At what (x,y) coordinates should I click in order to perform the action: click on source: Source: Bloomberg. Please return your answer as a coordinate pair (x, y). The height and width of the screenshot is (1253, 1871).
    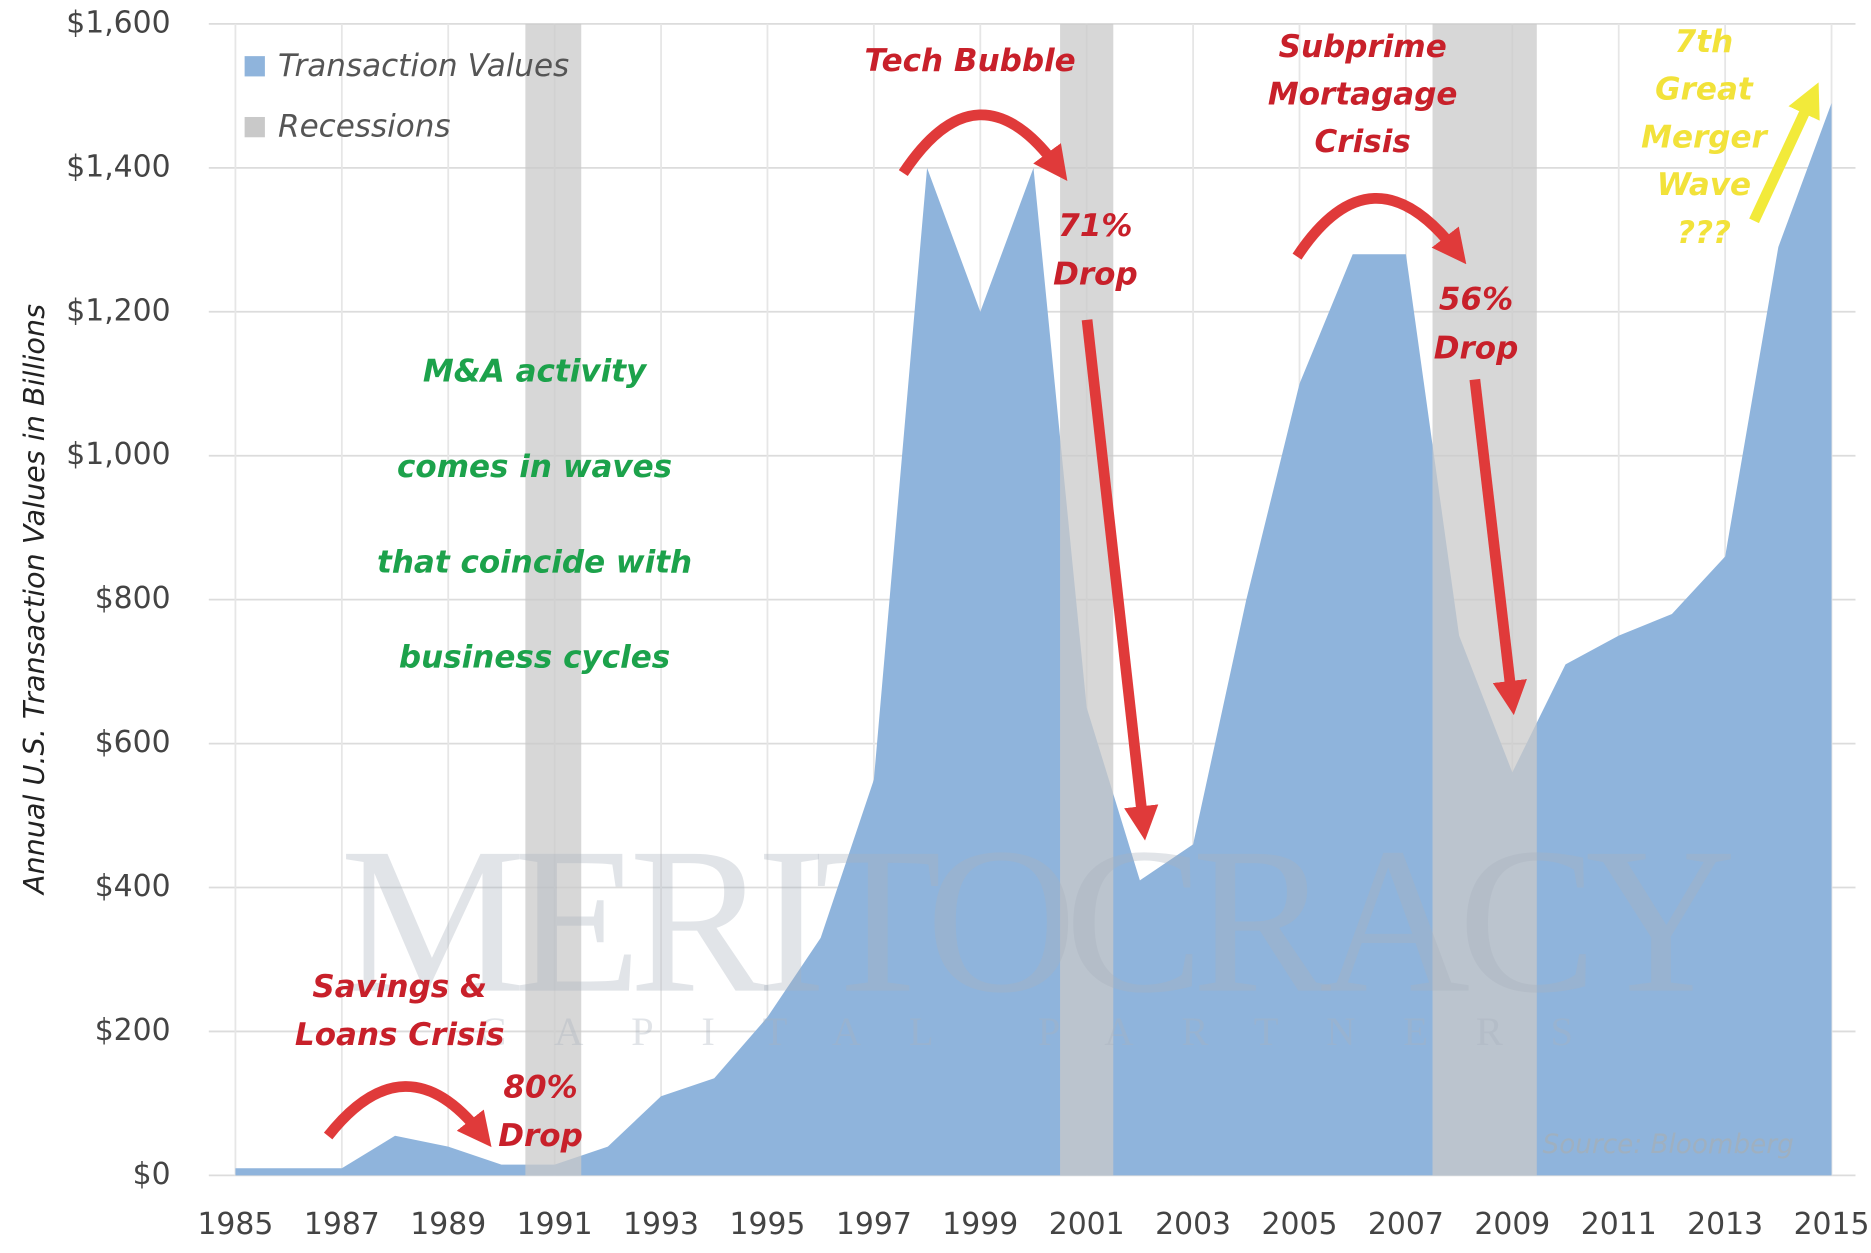
    Looking at the image, I should click on (1668, 1145).